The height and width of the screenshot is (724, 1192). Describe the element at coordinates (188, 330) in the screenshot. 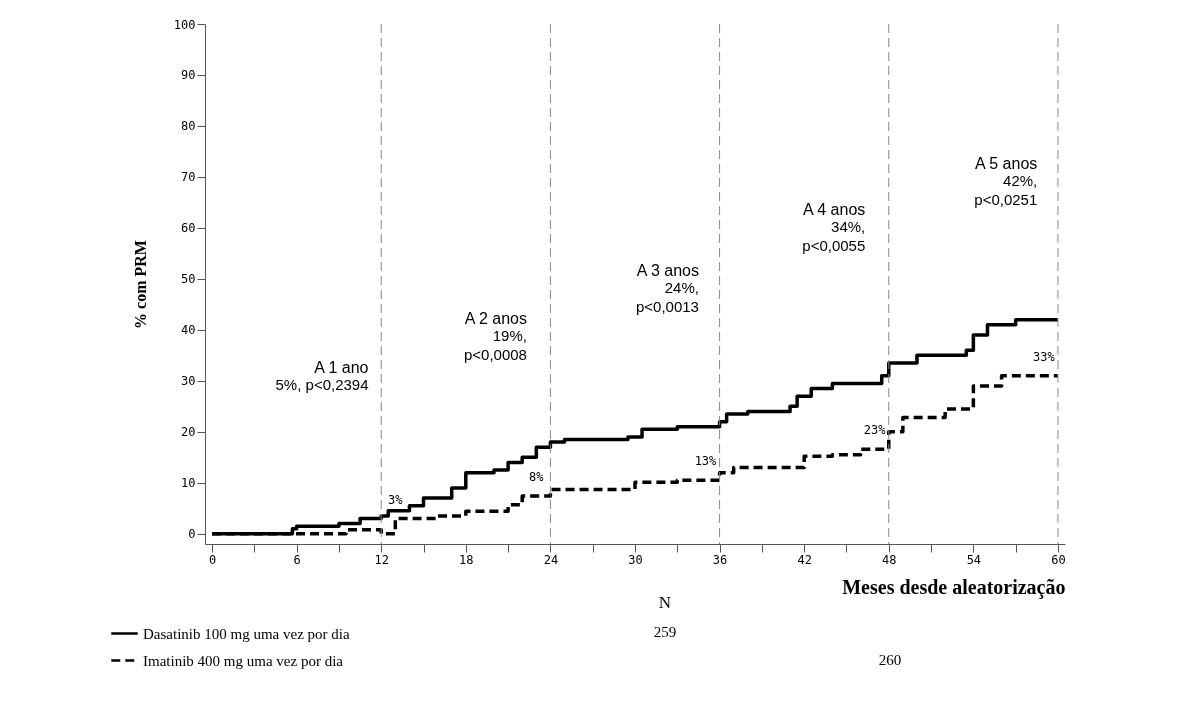

I see `y-tick-label: 40` at that location.